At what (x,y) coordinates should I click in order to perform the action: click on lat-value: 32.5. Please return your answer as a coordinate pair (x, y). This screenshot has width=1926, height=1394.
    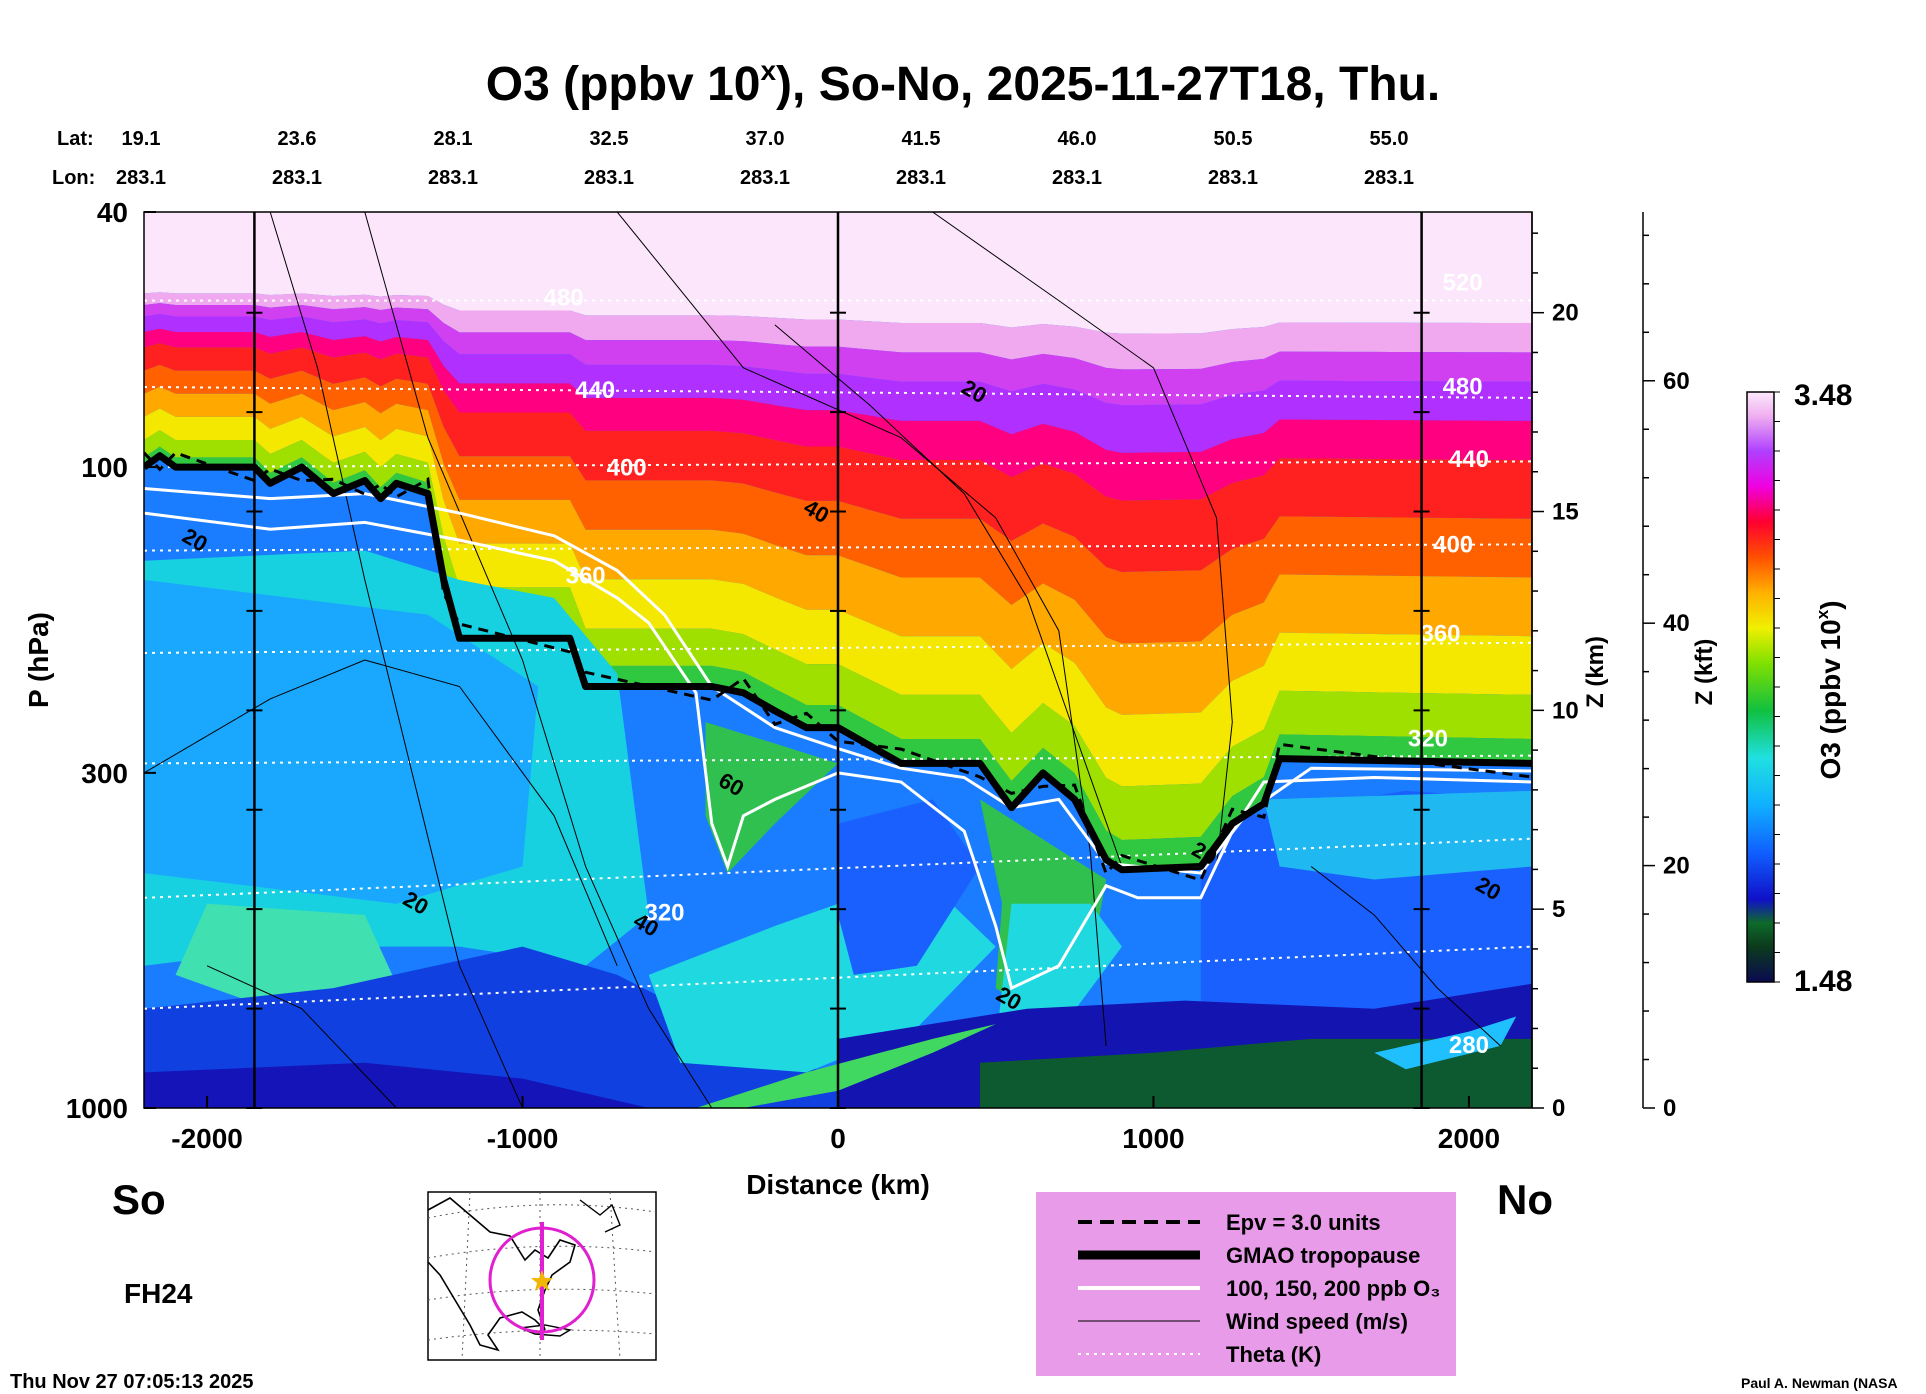
    Looking at the image, I should click on (609, 139).